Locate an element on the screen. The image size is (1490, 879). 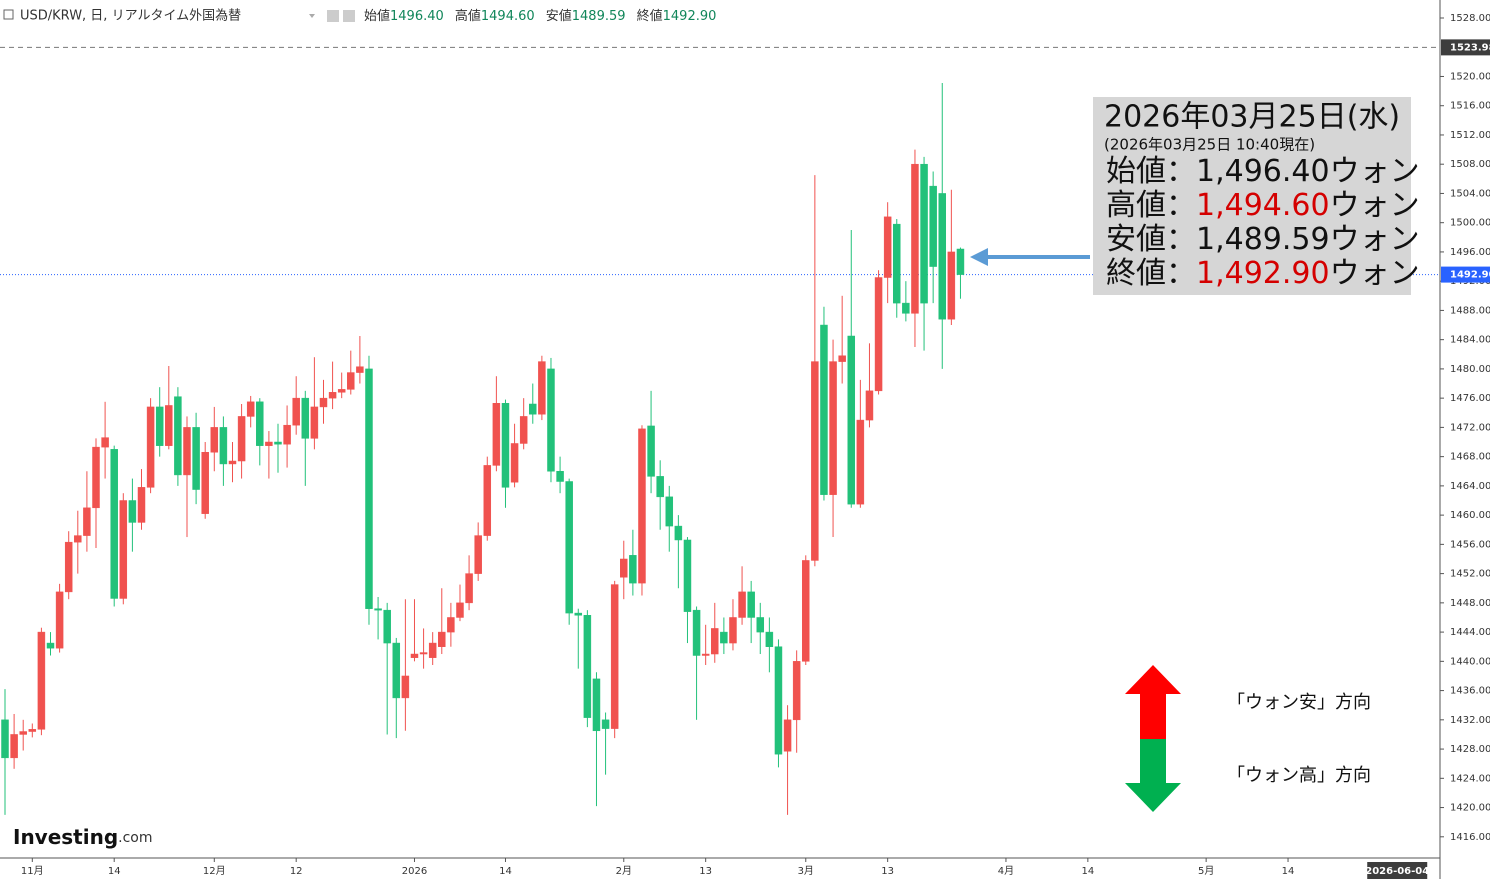
cursor-date-box is located at coordinates (1397, 870).